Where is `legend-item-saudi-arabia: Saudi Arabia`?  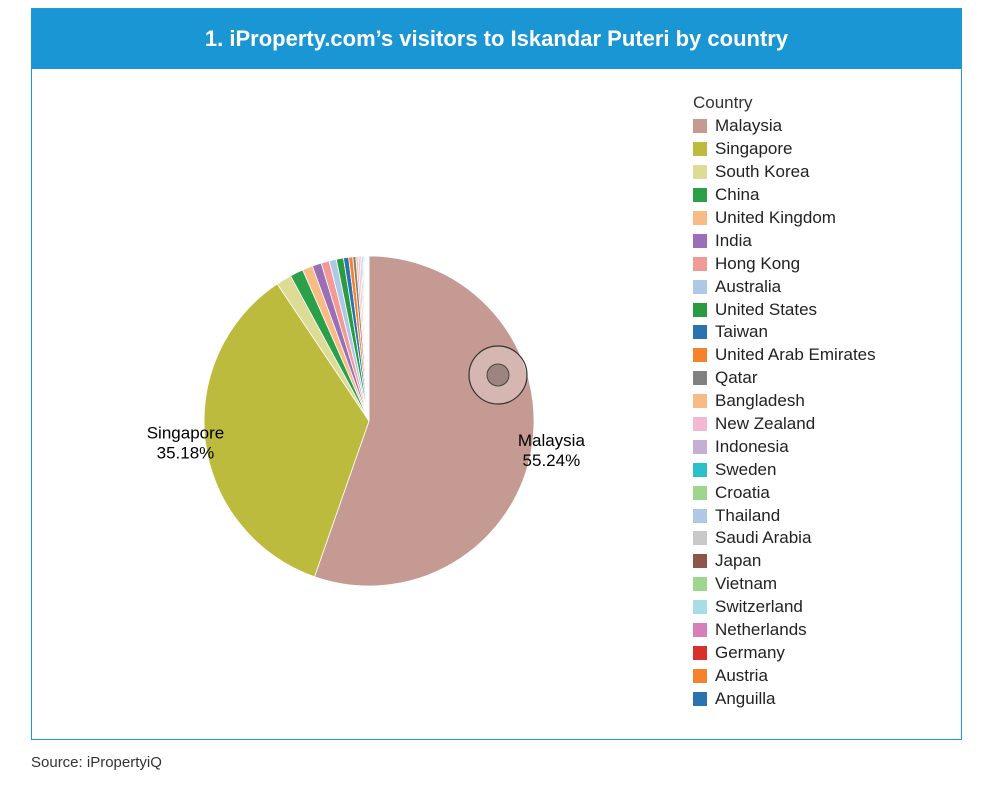
legend-item-saudi-arabia: Saudi Arabia is located at coordinates (784, 538).